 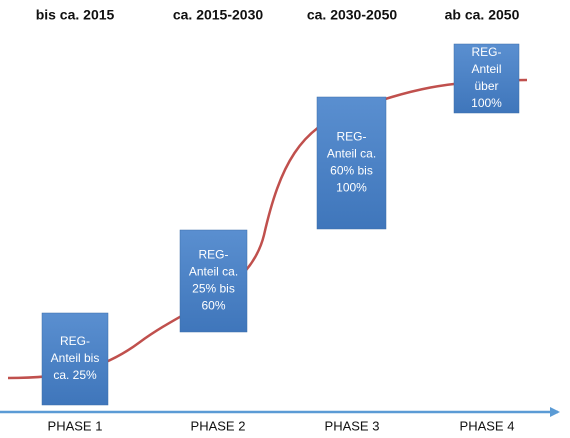 I want to click on box-text: 60%, so click(x=213, y=306).